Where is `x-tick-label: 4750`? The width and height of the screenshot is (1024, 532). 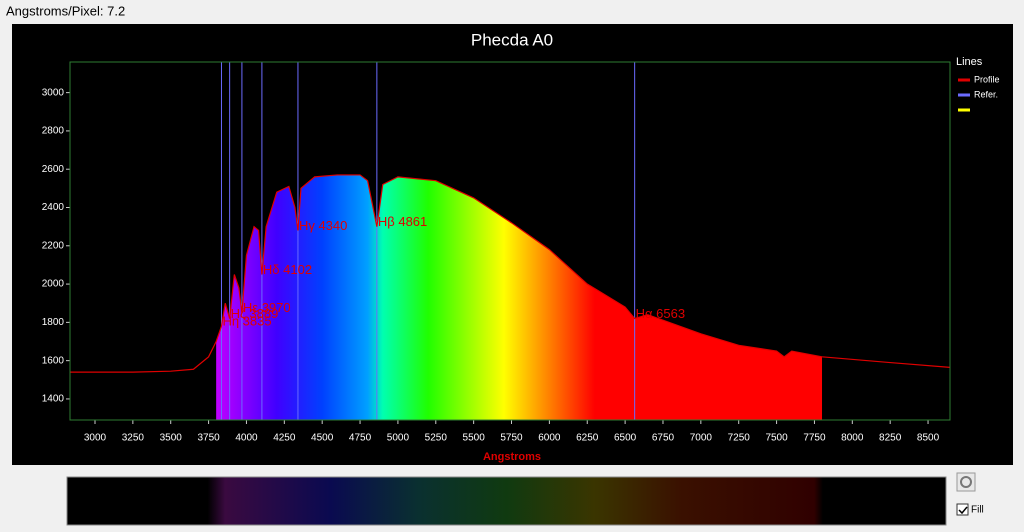
x-tick-label: 4750 is located at coordinates (360, 438).